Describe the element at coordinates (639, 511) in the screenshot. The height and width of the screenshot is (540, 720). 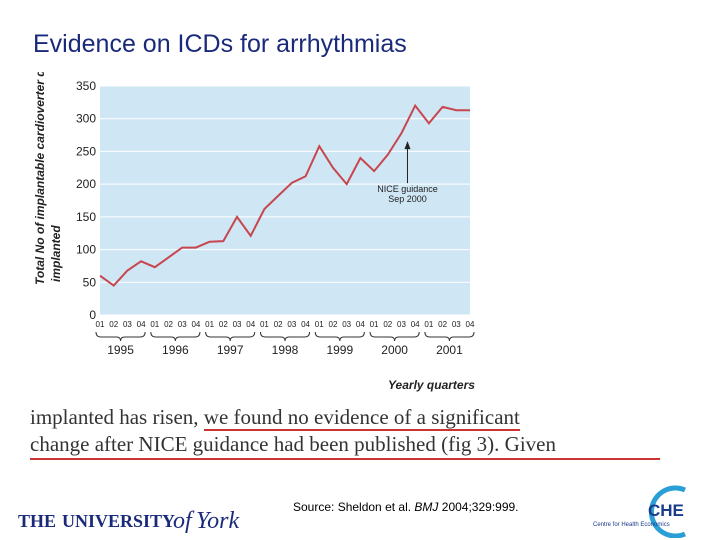
I see `che-logo: CHE Centre for Health Economics` at that location.